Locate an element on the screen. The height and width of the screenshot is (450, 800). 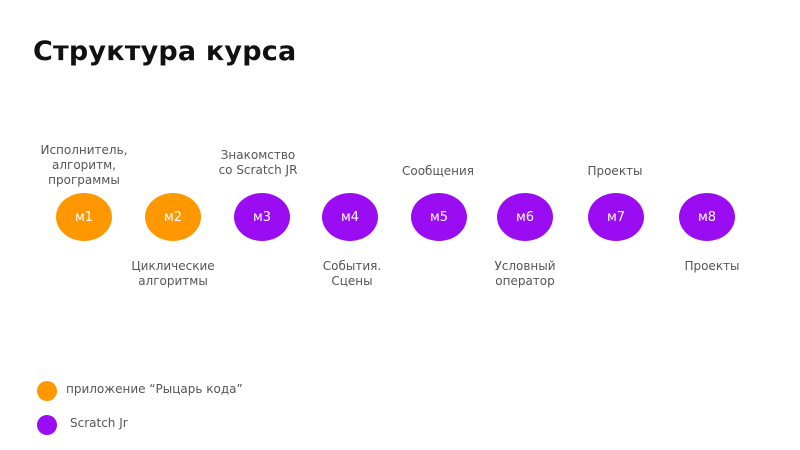
module-m8-label: м8 is located at coordinates (707, 217).